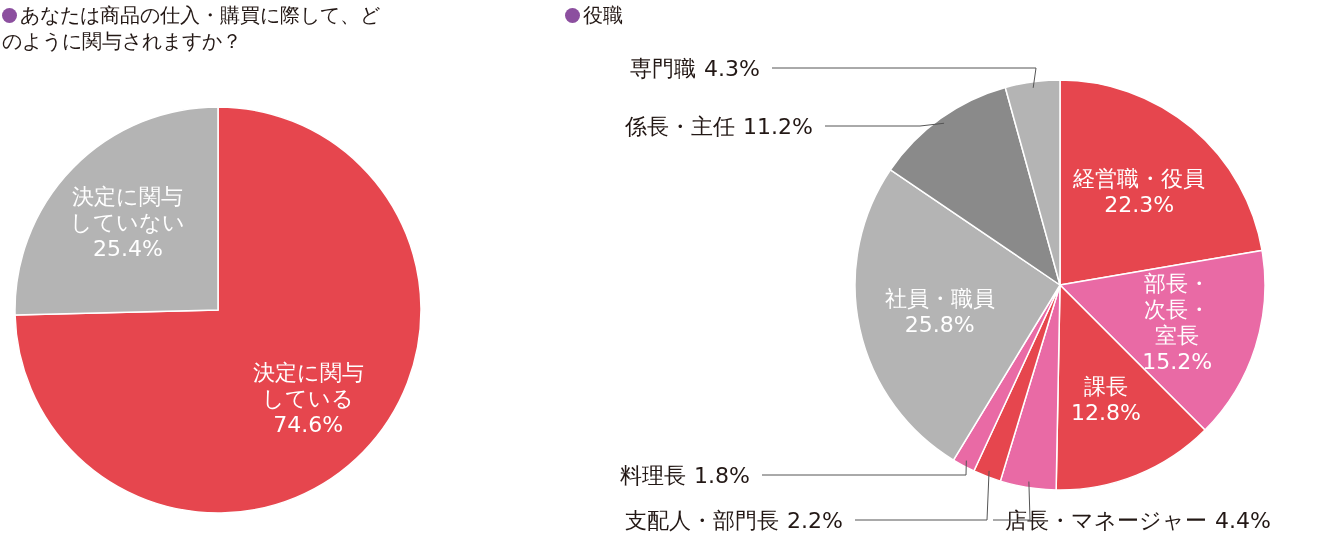 The image size is (1336, 549). I want to click on data-label: 15.2%, so click(1177, 362).